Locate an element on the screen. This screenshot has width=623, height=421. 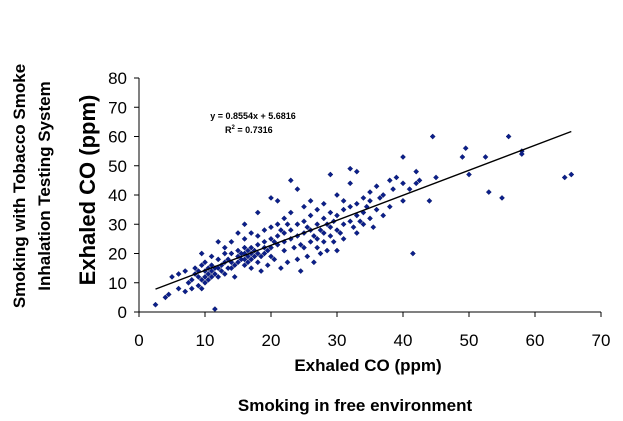
x-tick-label: 10 is located at coordinates (205, 340).